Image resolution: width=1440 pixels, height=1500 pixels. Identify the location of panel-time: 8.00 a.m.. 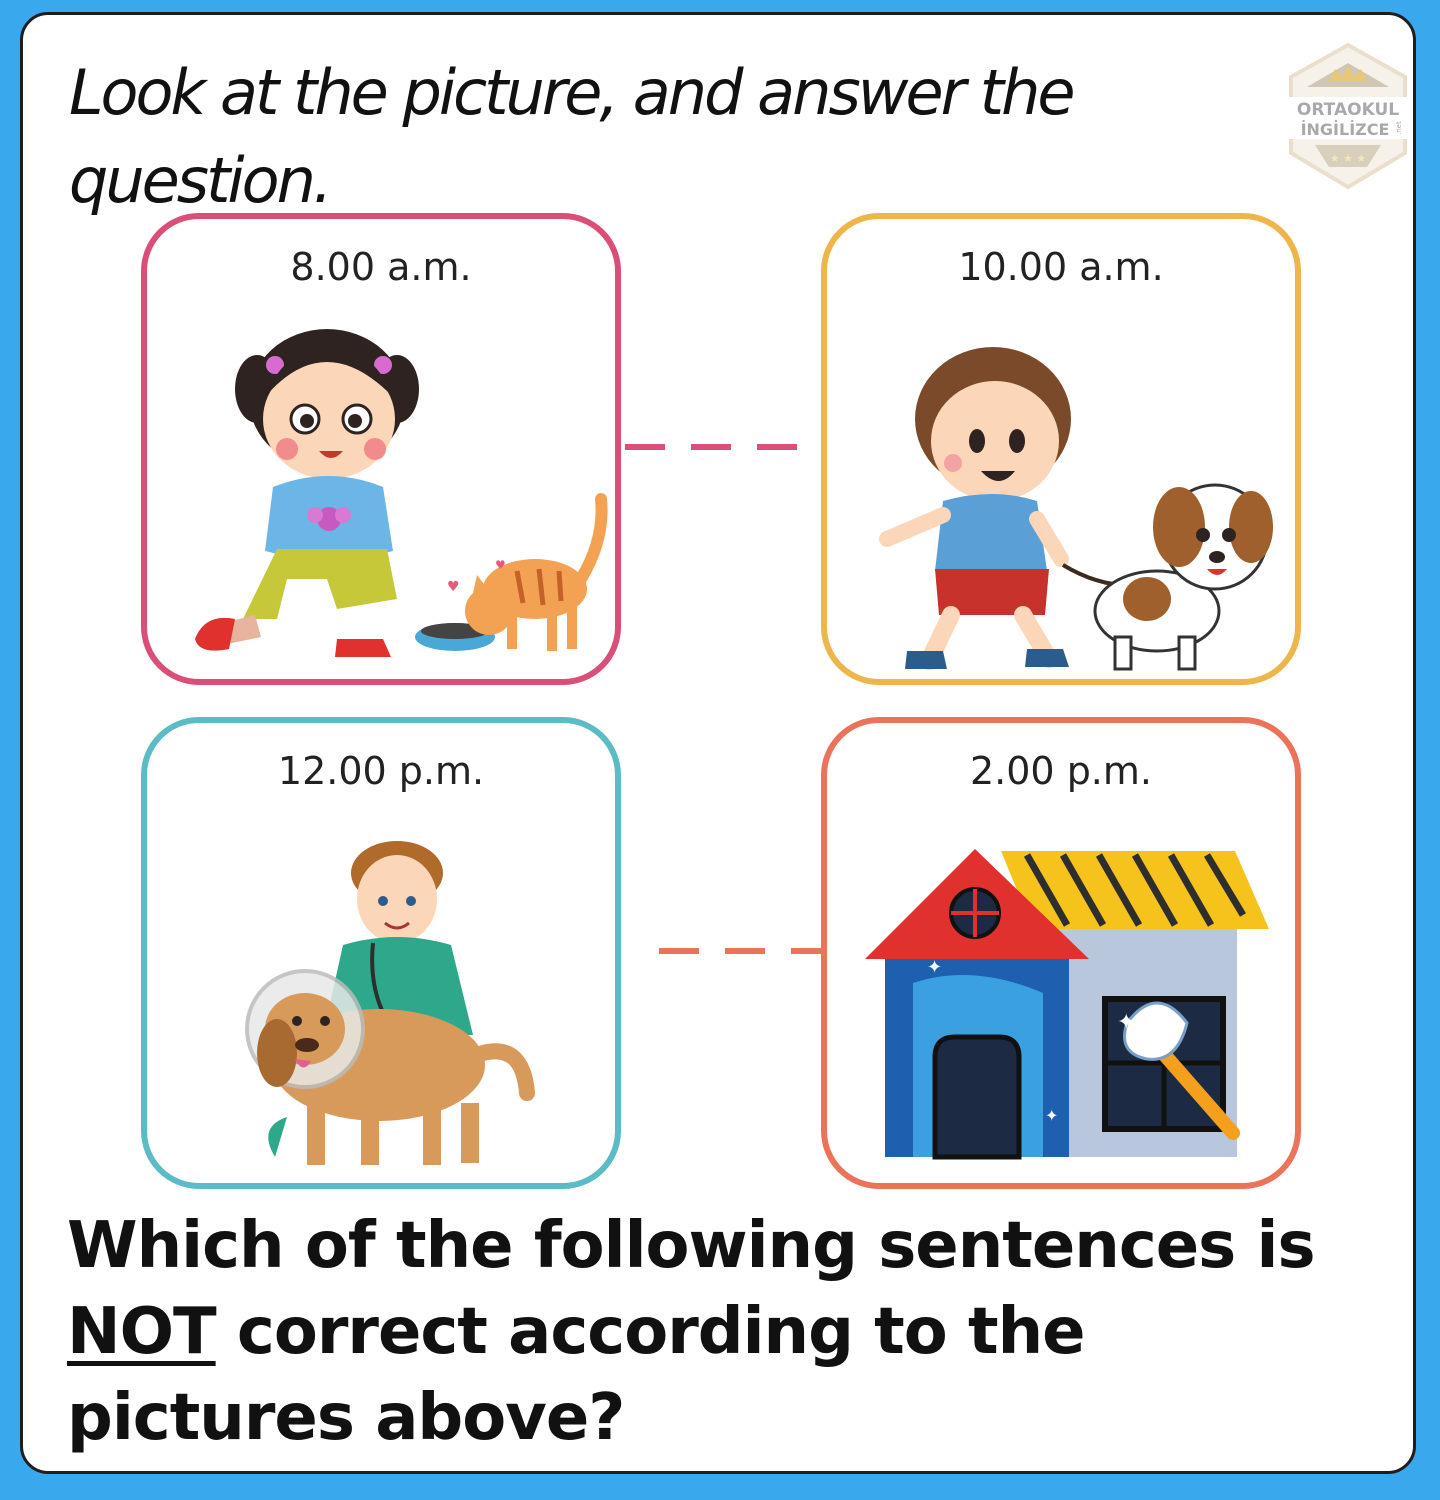
(381, 267).